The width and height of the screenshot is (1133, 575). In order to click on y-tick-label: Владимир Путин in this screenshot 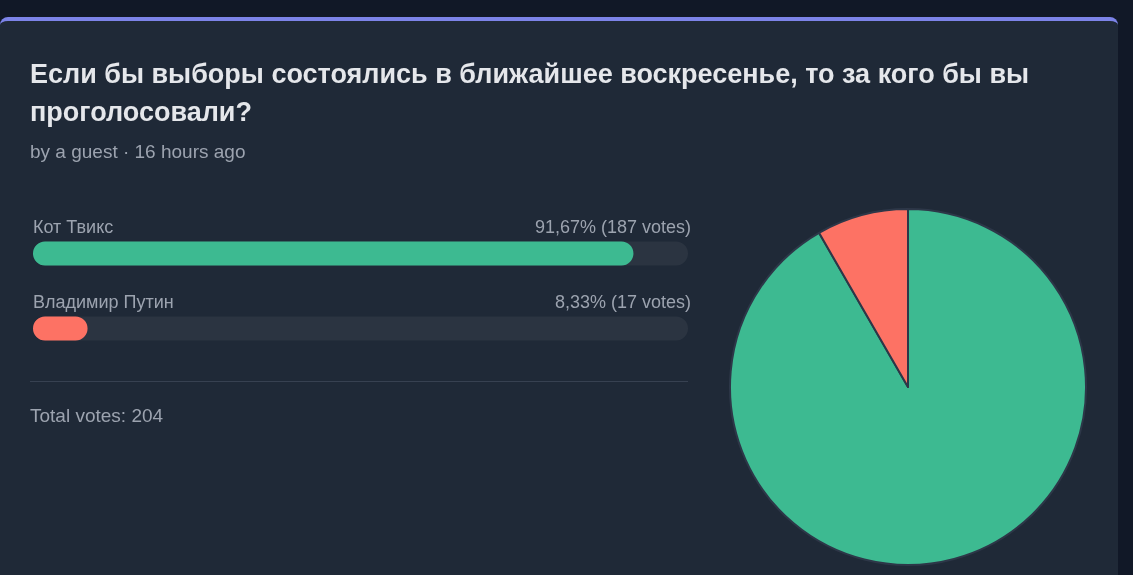, I will do `click(103, 301)`.